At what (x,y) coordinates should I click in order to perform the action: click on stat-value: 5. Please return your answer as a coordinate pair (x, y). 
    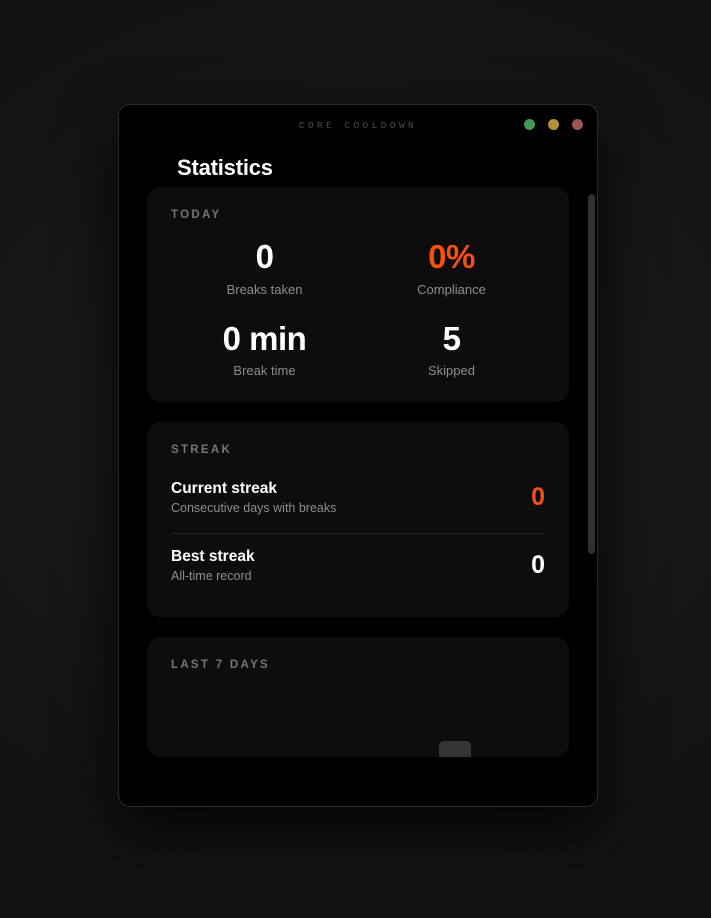
    Looking at the image, I should click on (451, 338).